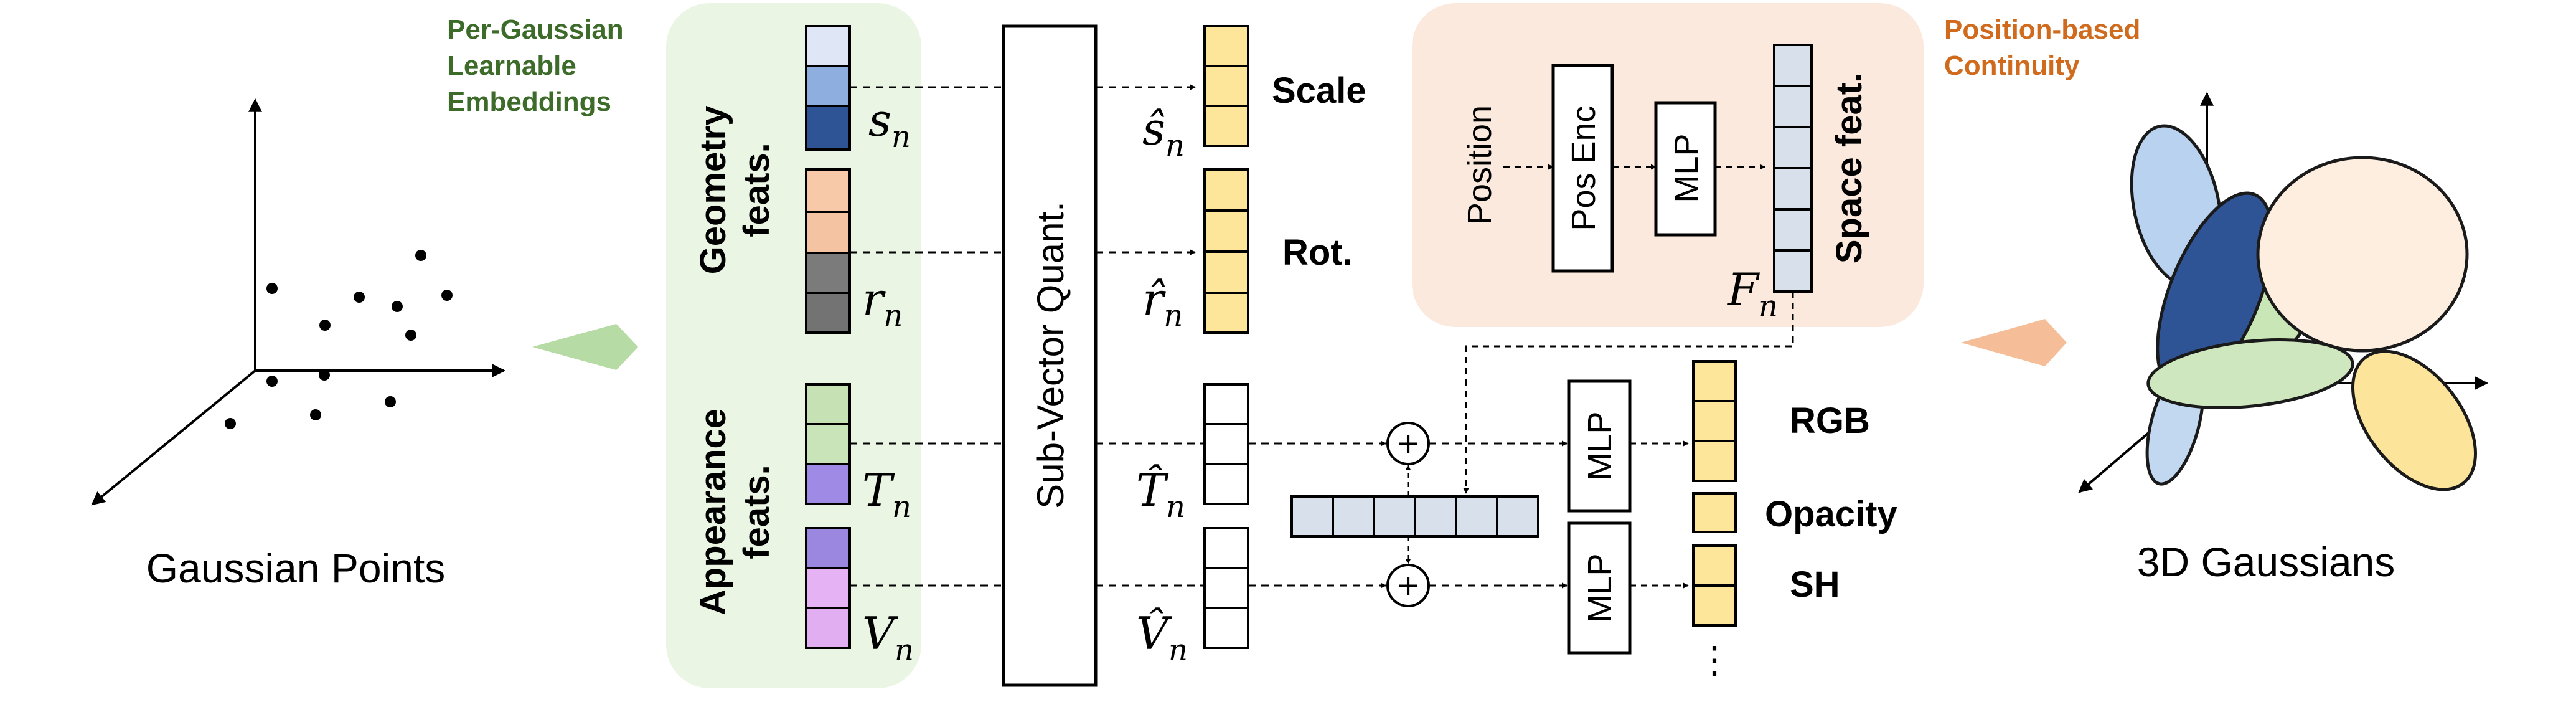 The width and height of the screenshot is (2576, 702). What do you see at coordinates (1479, 165) in the screenshot?
I see `position-label: Position` at bounding box center [1479, 165].